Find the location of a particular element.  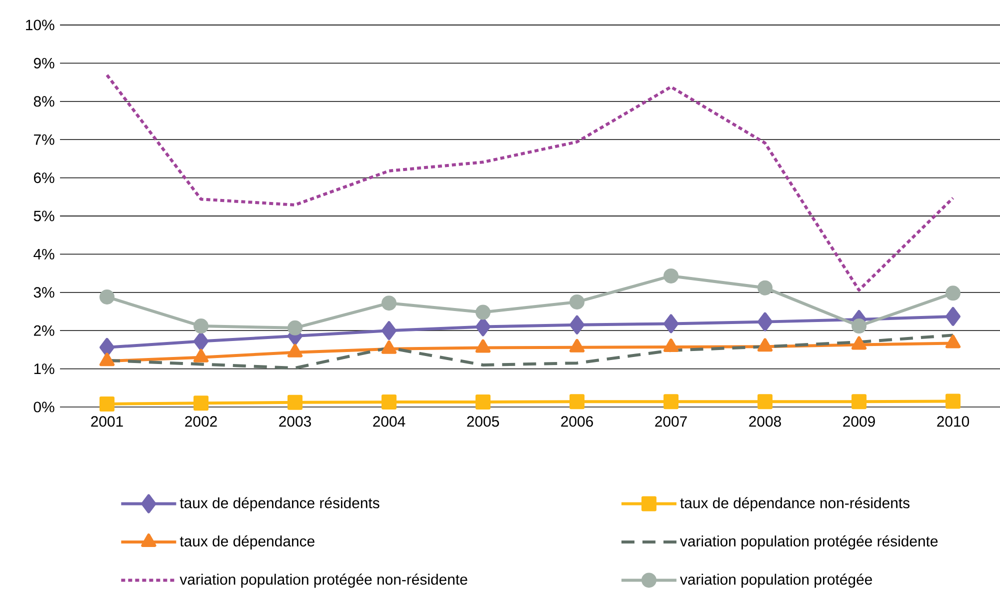

legend-label: taux de dépendance non-résidents is located at coordinates (795, 504).